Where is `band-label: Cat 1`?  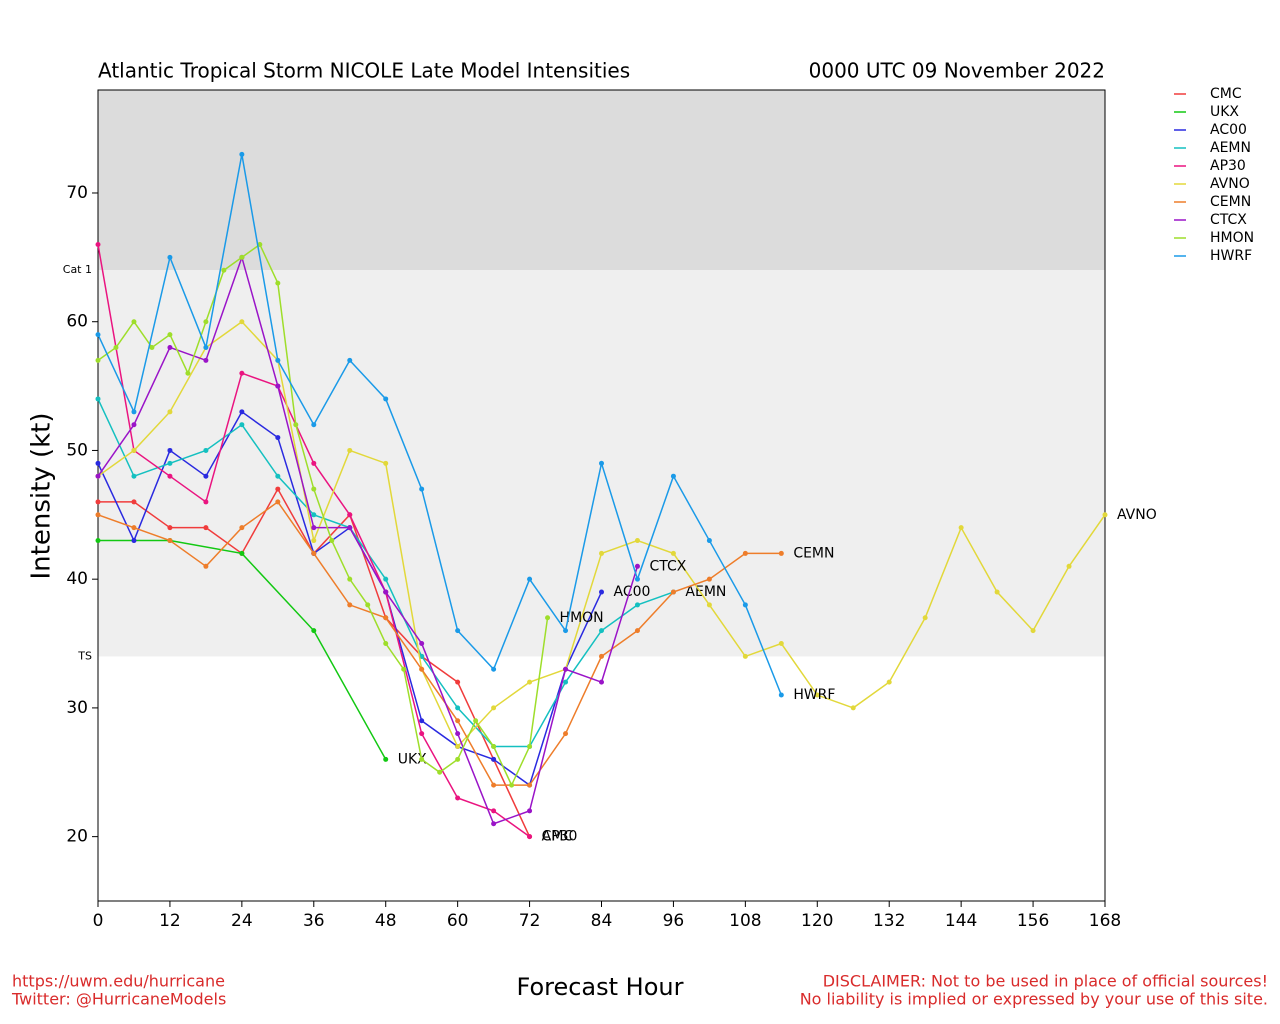
band-label: Cat 1 is located at coordinates (77, 269).